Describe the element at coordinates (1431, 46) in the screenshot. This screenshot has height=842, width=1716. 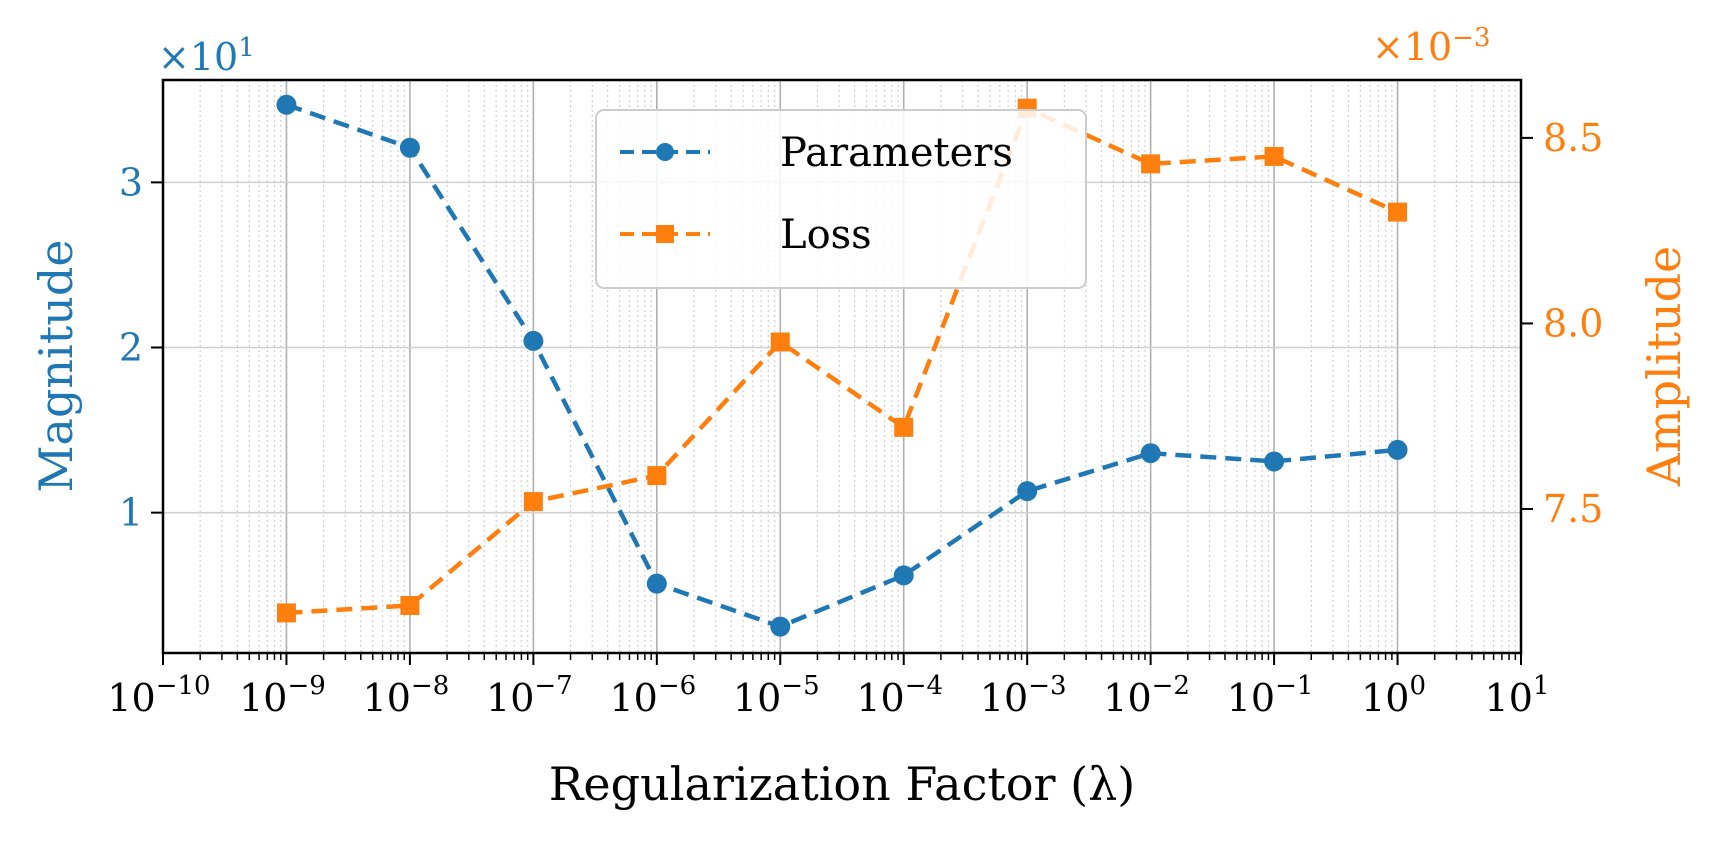
I see `y-right-multiplier: ×10⁻³` at that location.